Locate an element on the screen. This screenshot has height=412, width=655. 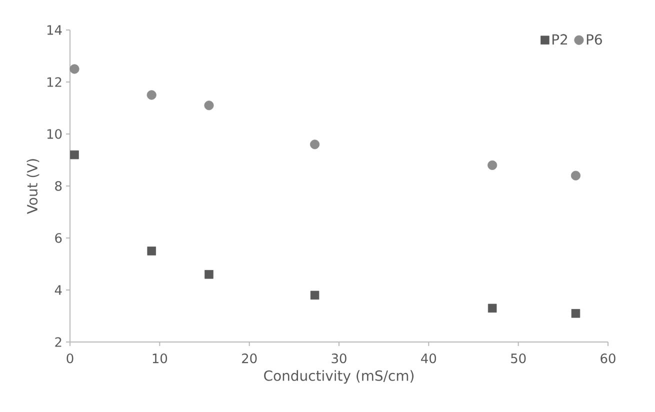
x-tick-label: 30 is located at coordinates (339, 358).